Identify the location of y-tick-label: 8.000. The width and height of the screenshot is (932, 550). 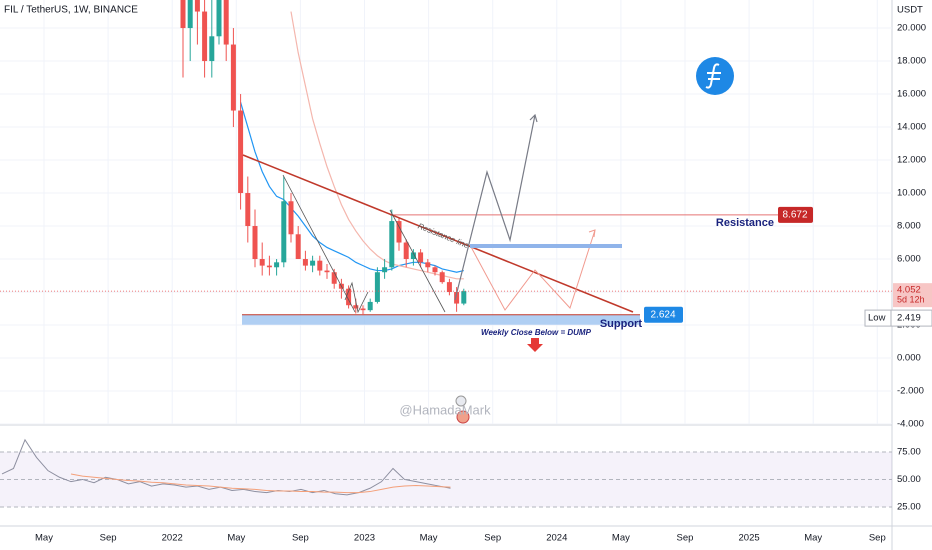
(909, 226).